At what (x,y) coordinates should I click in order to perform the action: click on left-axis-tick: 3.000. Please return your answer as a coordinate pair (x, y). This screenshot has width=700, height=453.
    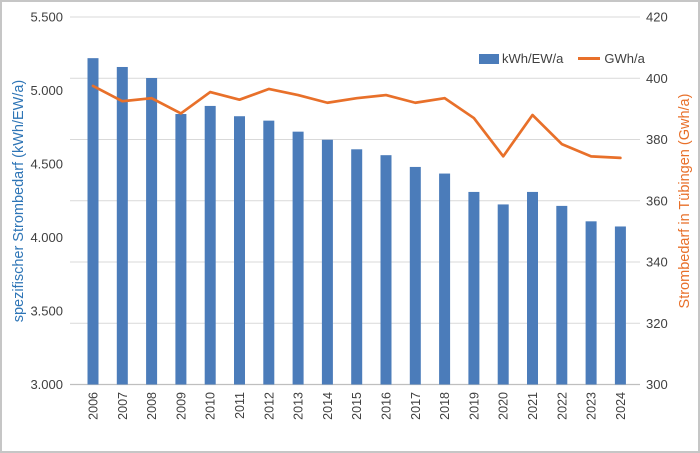
    Looking at the image, I should click on (46, 384).